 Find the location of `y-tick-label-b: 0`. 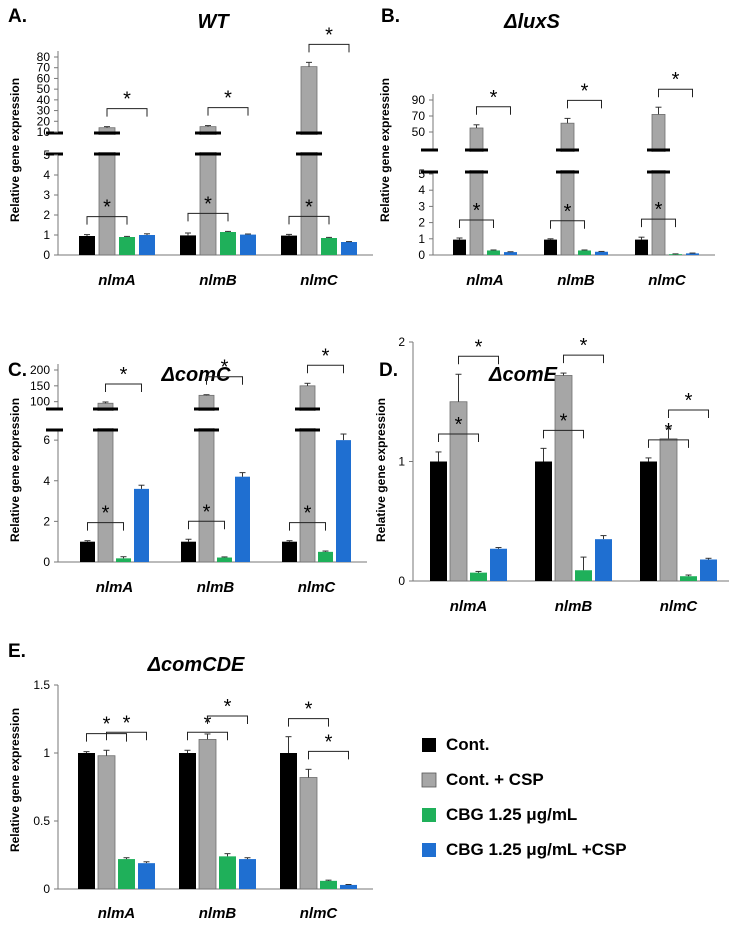

y-tick-label-b: 0 is located at coordinates (421, 255).